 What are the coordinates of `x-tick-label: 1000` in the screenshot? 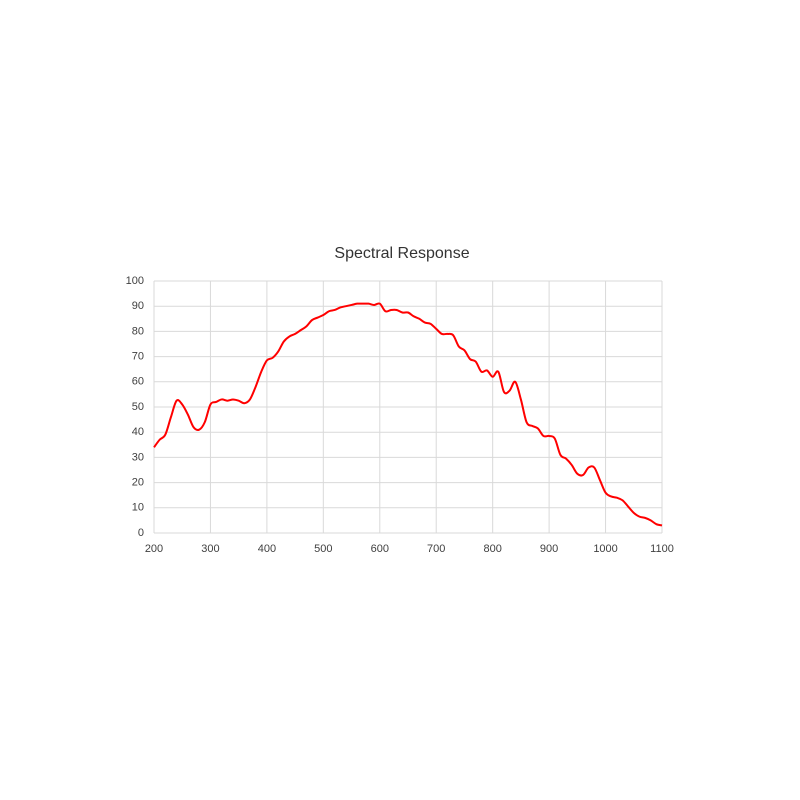 It's located at (605, 549).